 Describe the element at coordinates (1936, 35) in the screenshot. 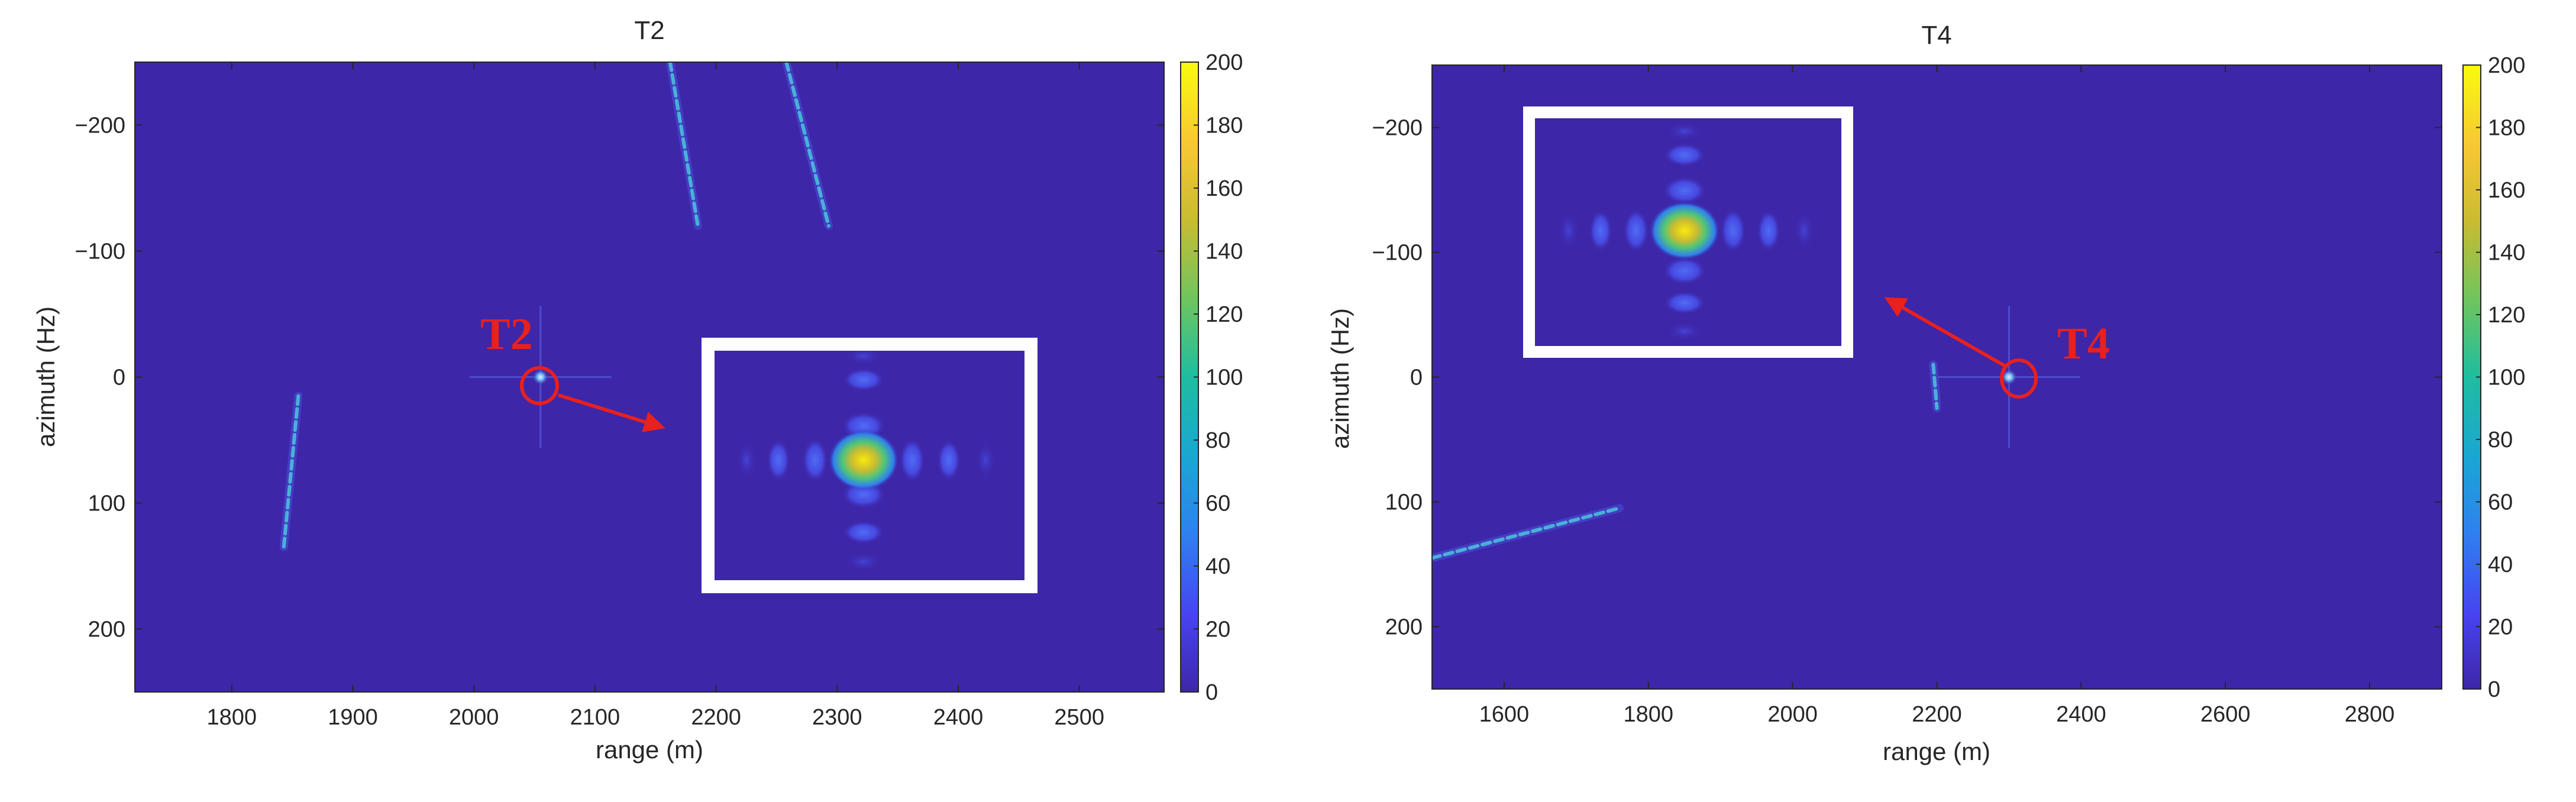

I see `panel-title: T4` at that location.